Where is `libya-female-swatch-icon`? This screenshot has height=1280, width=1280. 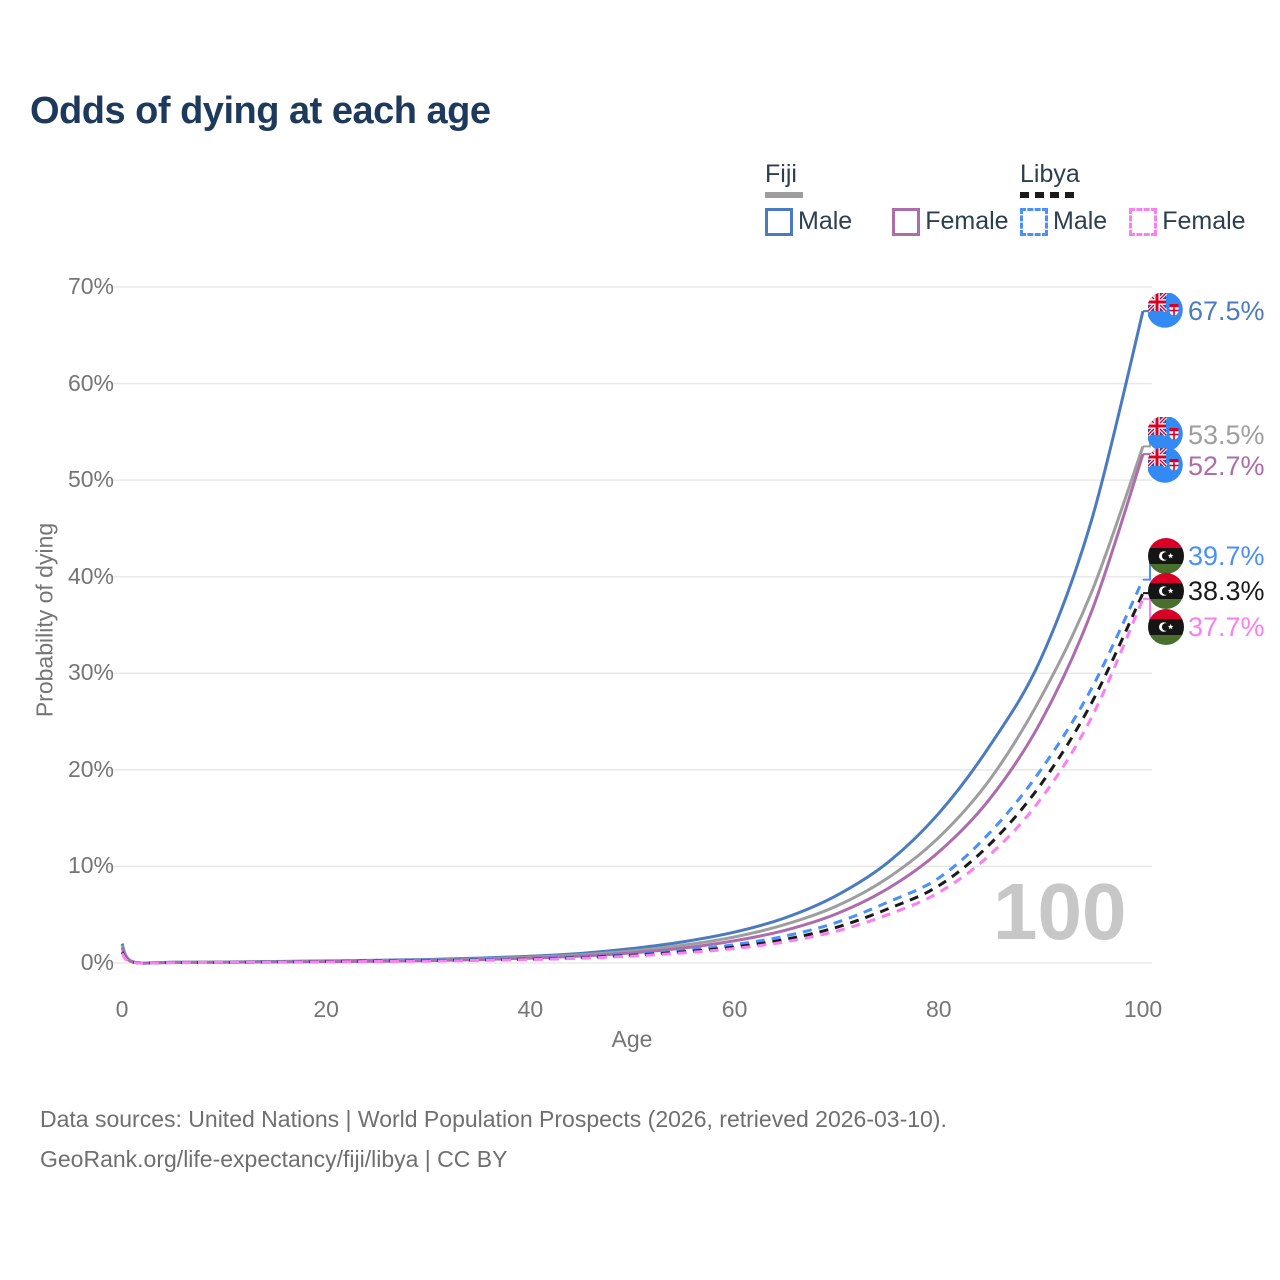
libya-female-swatch-icon is located at coordinates (1143, 221).